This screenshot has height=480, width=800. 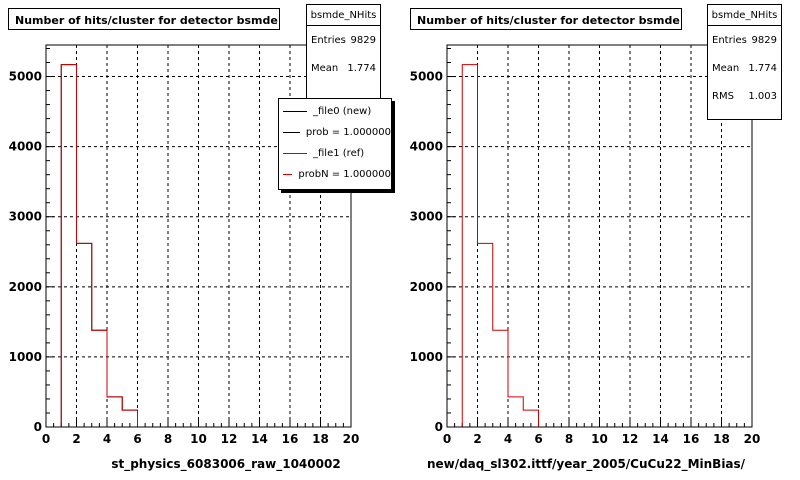 What do you see at coordinates (538, 439) in the screenshot?
I see `right-x-tick-label-6: 6` at bounding box center [538, 439].